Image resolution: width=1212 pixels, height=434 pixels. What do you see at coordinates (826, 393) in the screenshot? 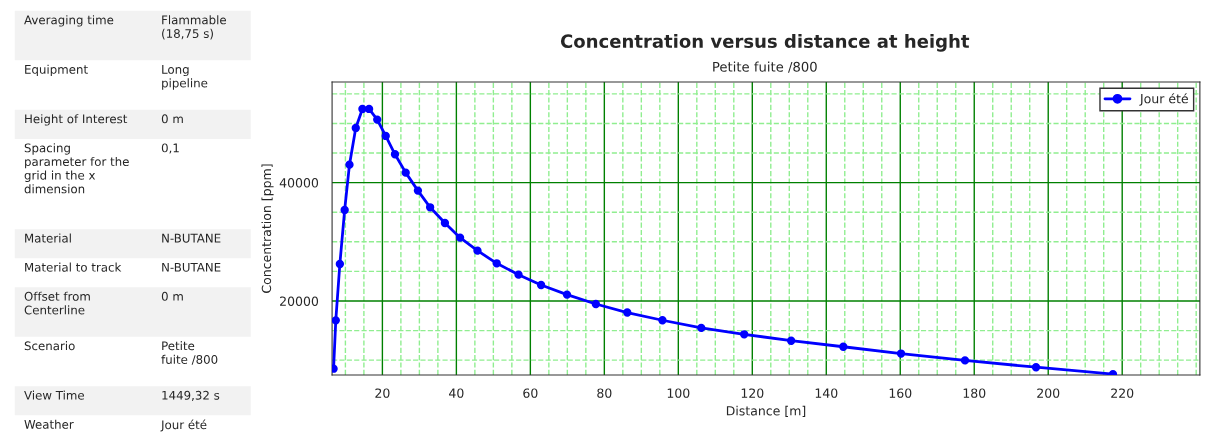
I see `x-tick-label: 140` at bounding box center [826, 393].